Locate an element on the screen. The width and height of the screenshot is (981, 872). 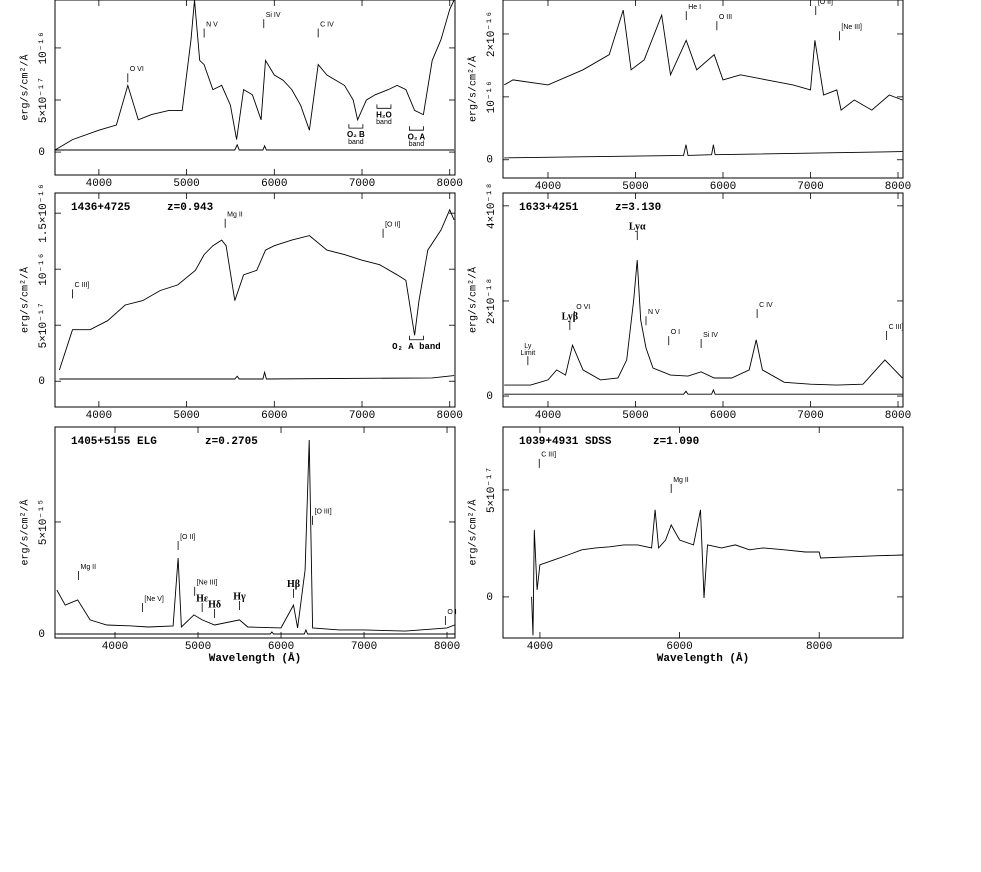
y-tick-label: 1.5×10⁻¹⁶ is located at coordinates (44, 212).